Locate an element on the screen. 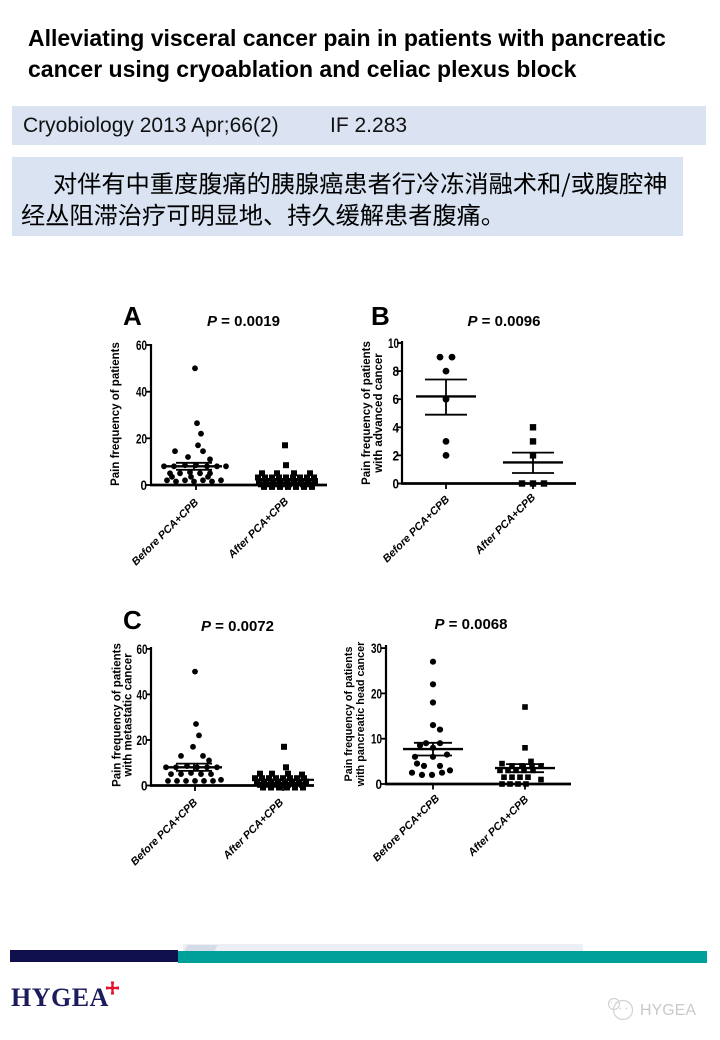 This screenshot has height=1040, width=720. svg-text: A is located at coordinates (132, 316).